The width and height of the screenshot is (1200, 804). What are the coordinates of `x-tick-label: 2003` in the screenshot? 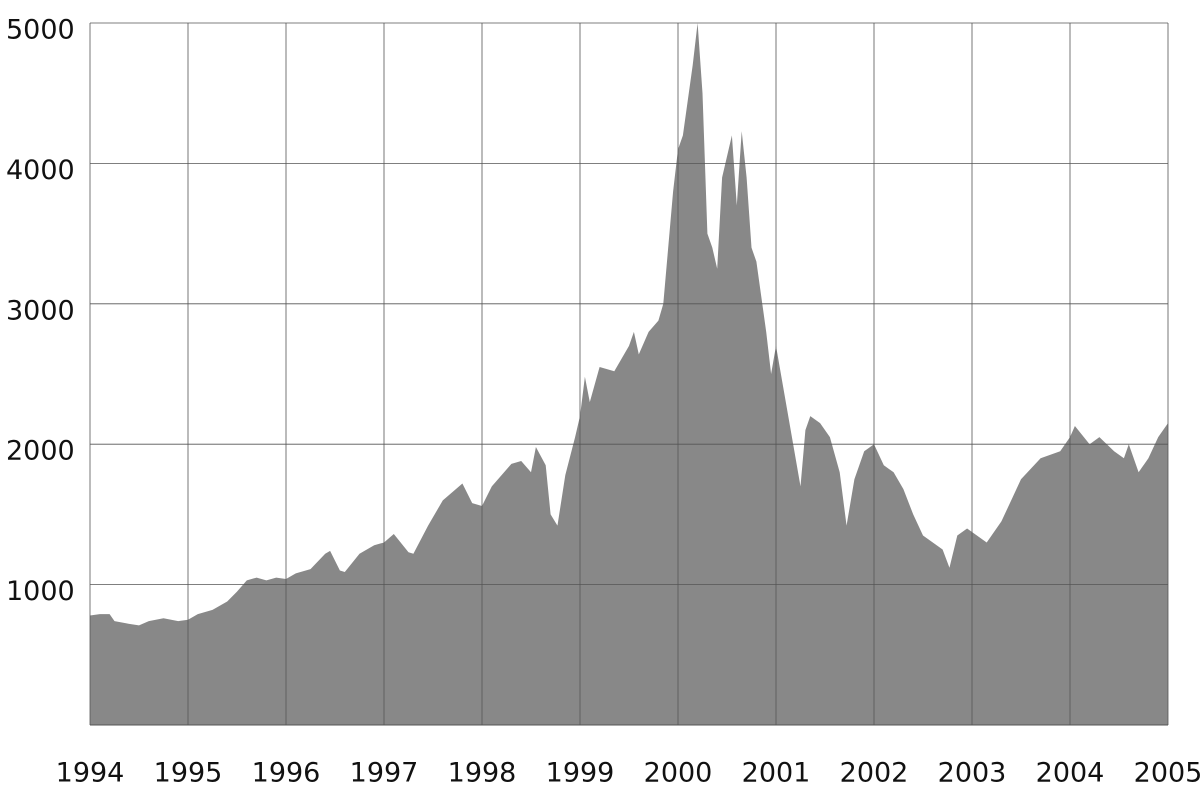 It's located at (972, 773).